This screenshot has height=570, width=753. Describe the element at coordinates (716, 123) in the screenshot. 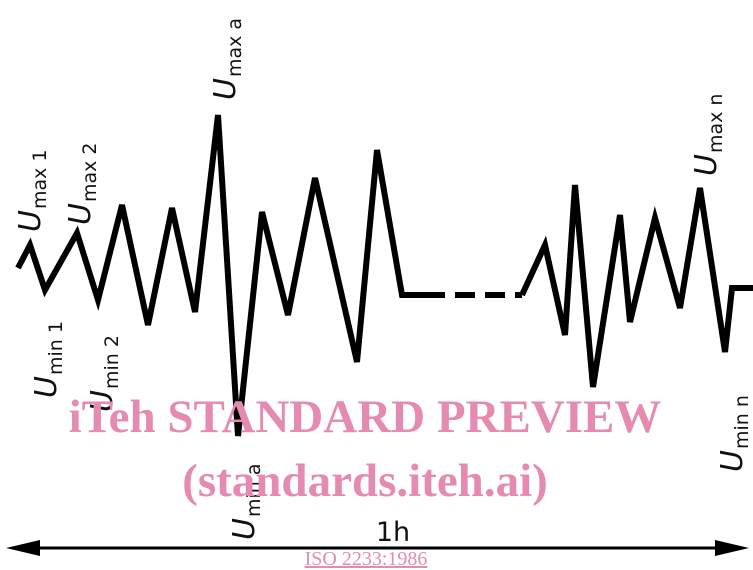

I see `svg-text: max n` at that location.